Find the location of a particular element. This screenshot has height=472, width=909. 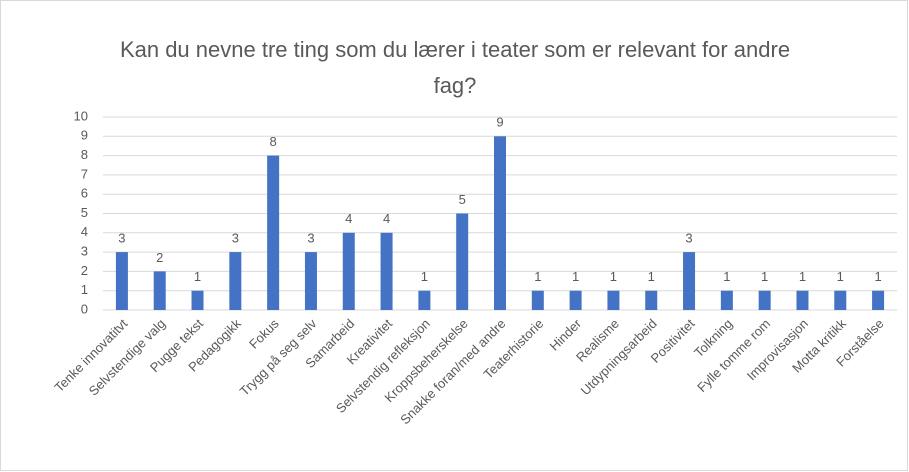

data-label: 2 is located at coordinates (159, 257).